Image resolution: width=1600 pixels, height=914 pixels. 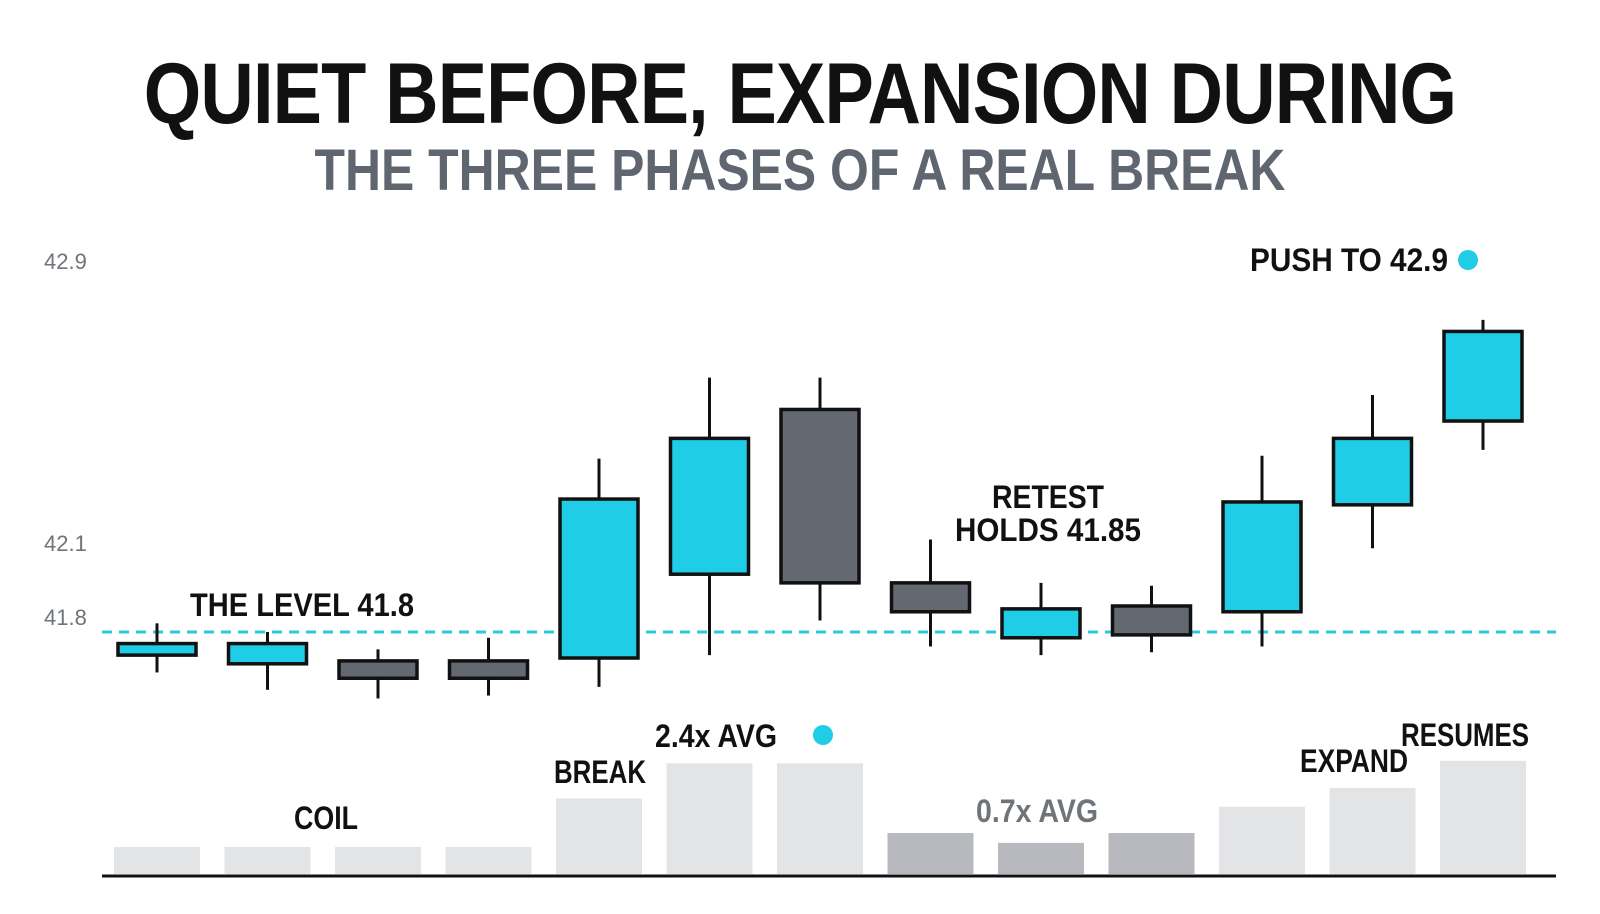 I want to click on chart-title: QUIET BEFORE, EXPANSION DURING, so click(x=800, y=94).